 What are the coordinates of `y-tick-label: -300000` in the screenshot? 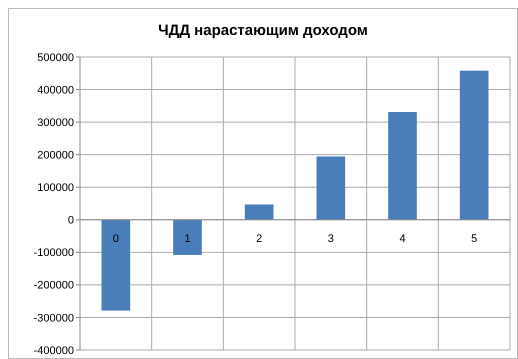 It's located at (54, 318).